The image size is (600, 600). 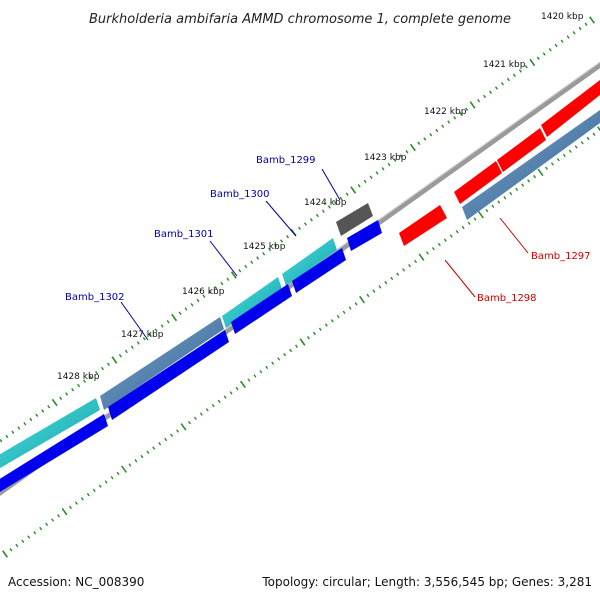 I want to click on gene-label-bamb-1299: Bamb_1299, so click(x=286, y=160).